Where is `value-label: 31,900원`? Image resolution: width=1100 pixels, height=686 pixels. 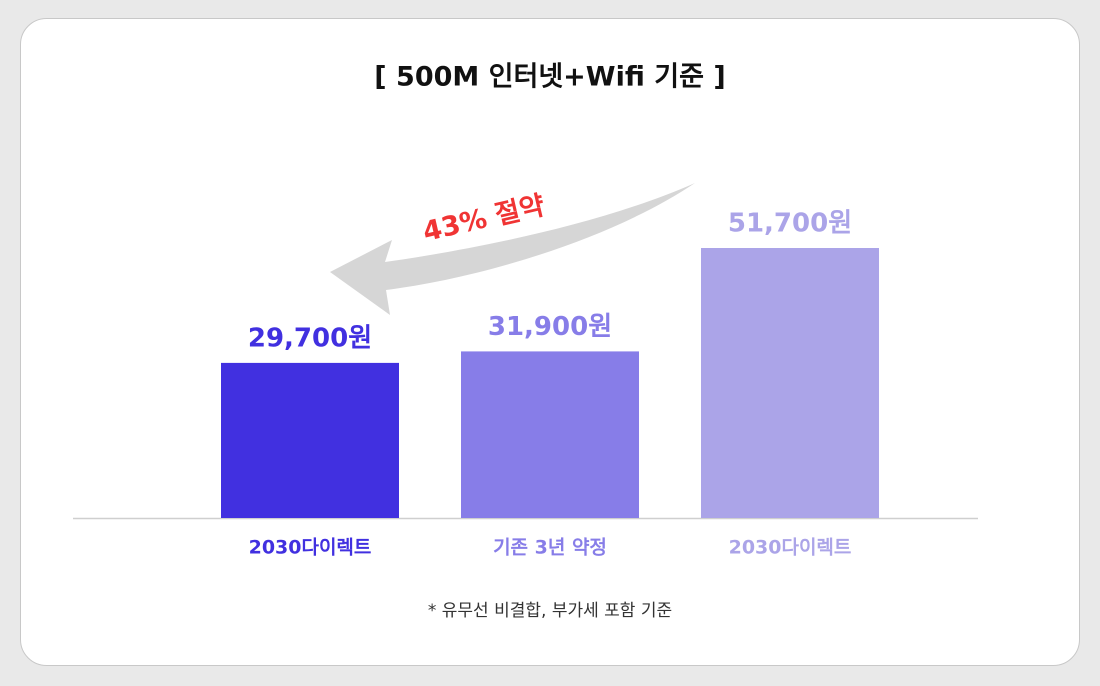 value-label: 31,900원 is located at coordinates (550, 327).